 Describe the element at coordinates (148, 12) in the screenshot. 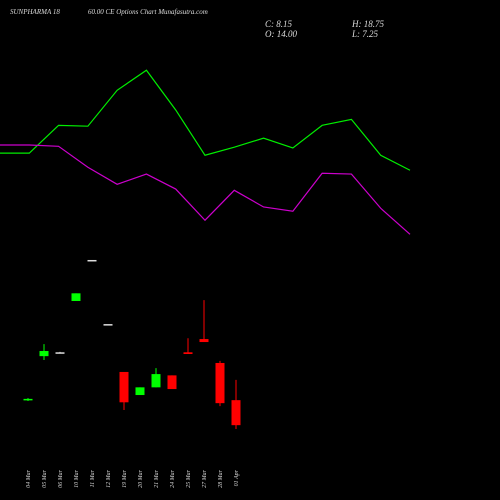

I see `chart-subtitle: 60.00 CE Options Chart Munafasutra.com` at that location.